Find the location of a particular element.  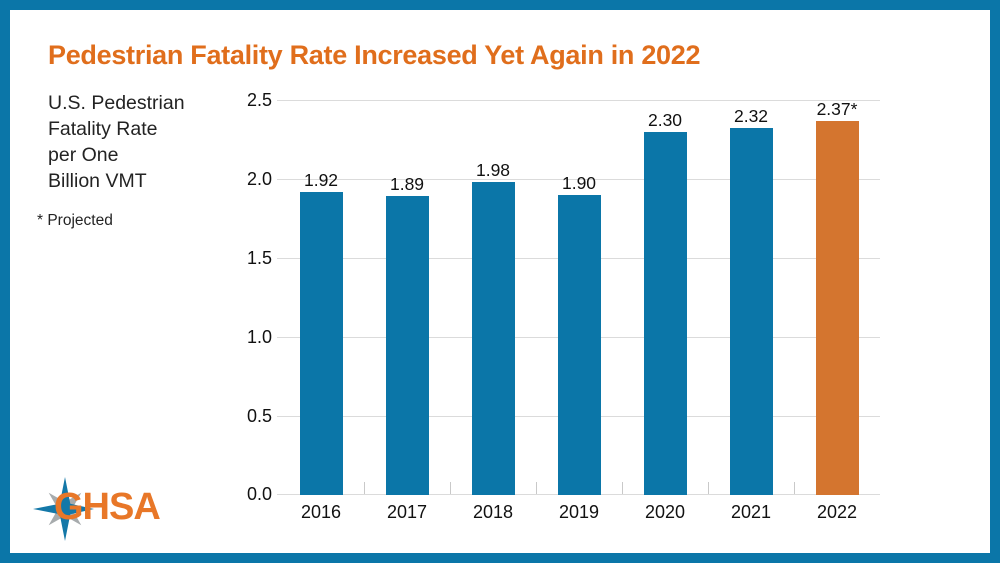

bar-value-label: 2.30 is located at coordinates (665, 120).